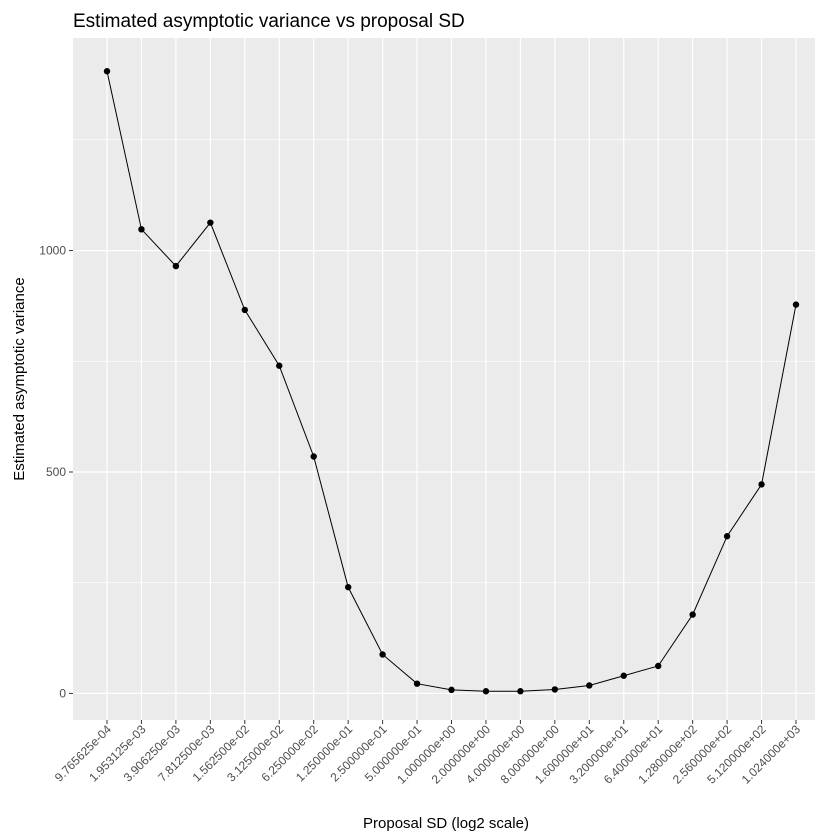 The width and height of the screenshot is (840, 840). I want to click on y-axis-title: Estimated asymptotic variance, so click(19, 378).